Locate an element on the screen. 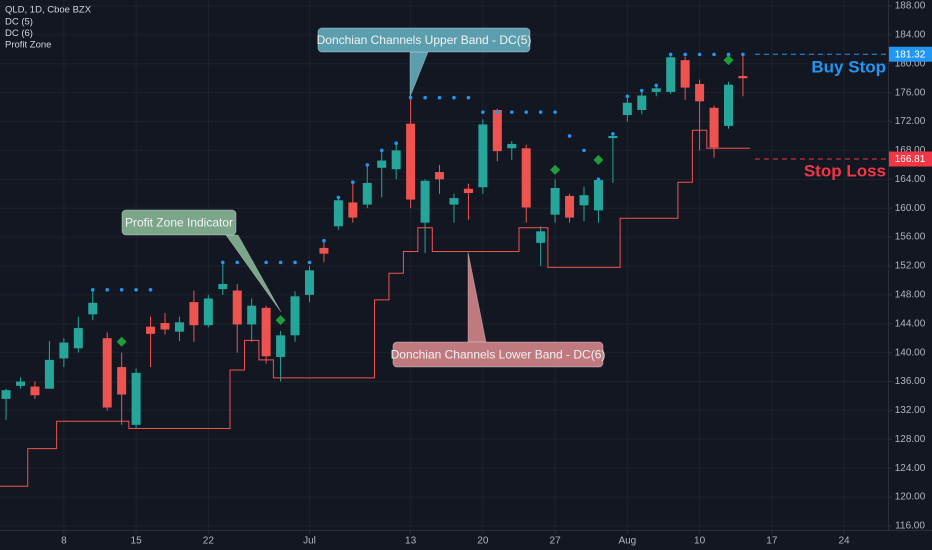  y-tick-label: 172.00 is located at coordinates (910, 121).